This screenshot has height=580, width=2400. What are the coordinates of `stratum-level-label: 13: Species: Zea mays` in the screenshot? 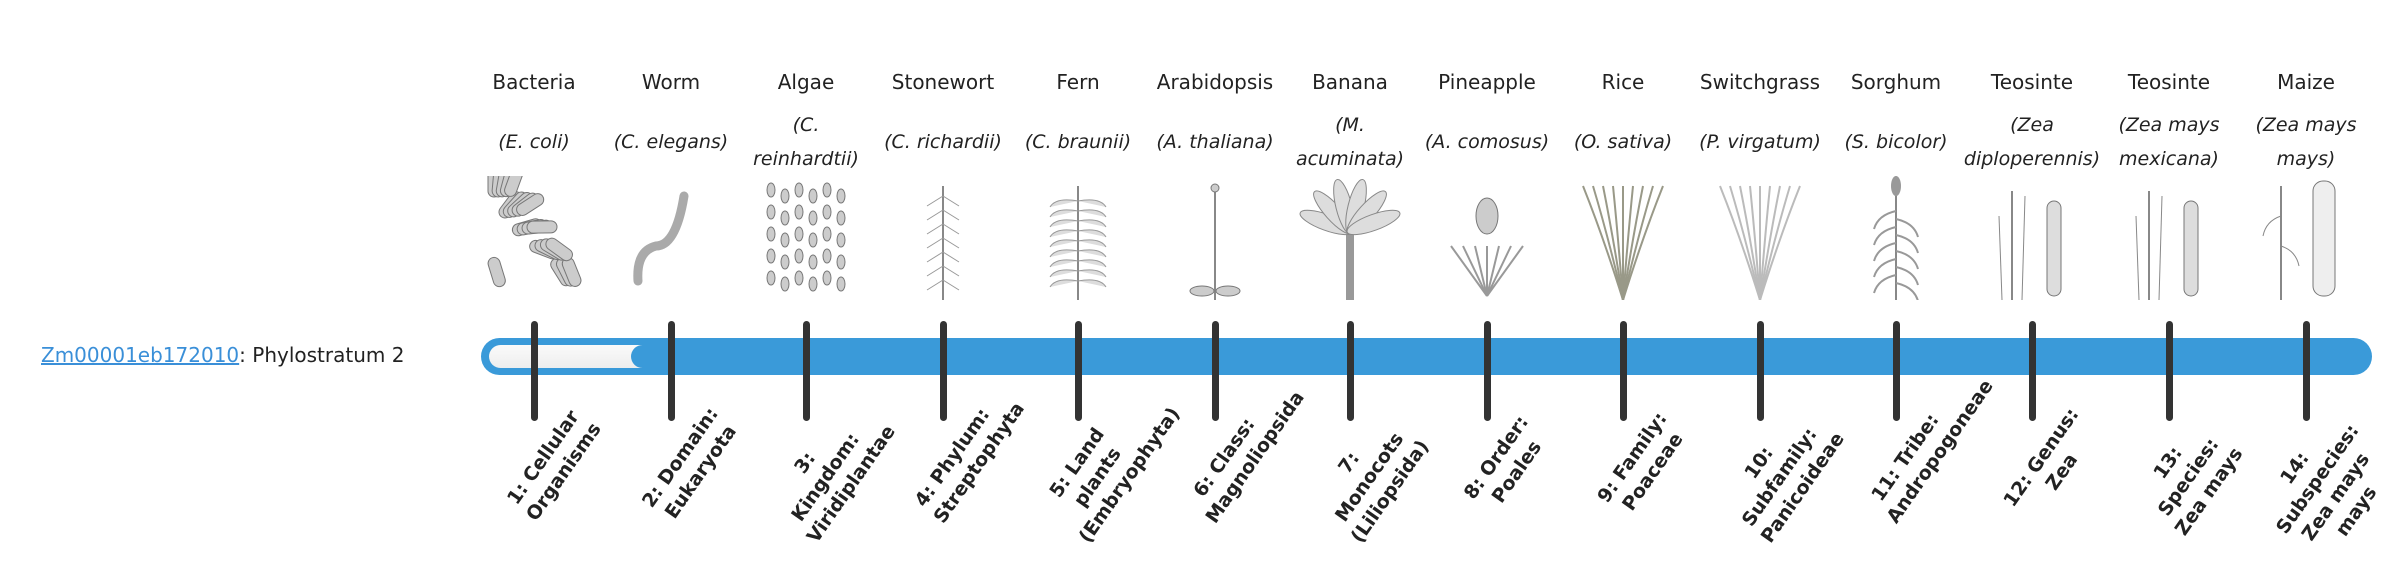 It's located at (2198, 487).